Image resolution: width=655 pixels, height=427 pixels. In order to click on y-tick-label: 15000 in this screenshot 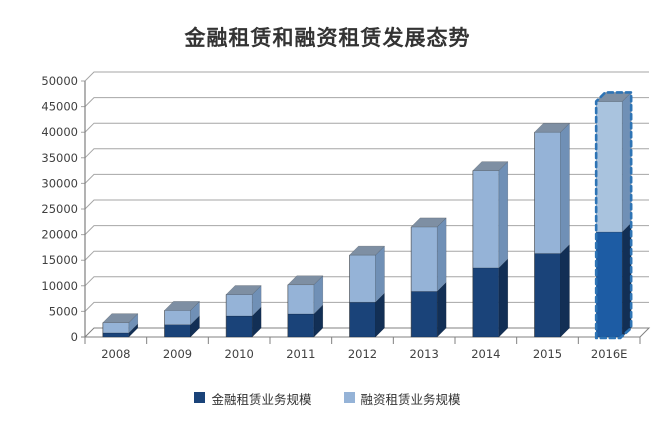, I will do `click(59, 260)`.